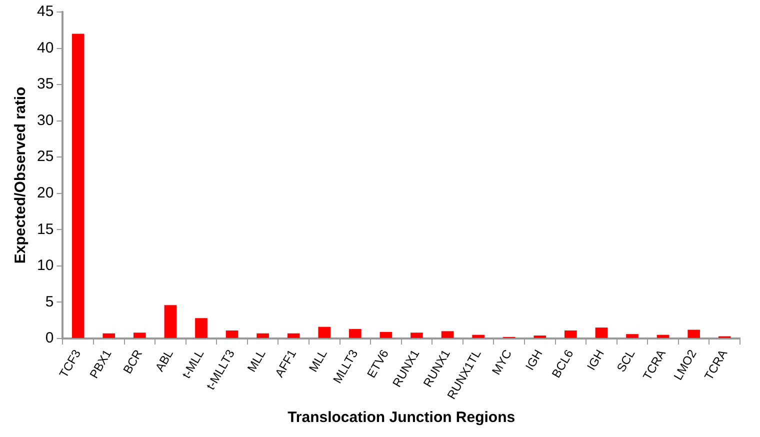 This screenshot has height=437, width=760. Describe the element at coordinates (45, 11) in the screenshot. I see `y-tick-label: 45` at that location.